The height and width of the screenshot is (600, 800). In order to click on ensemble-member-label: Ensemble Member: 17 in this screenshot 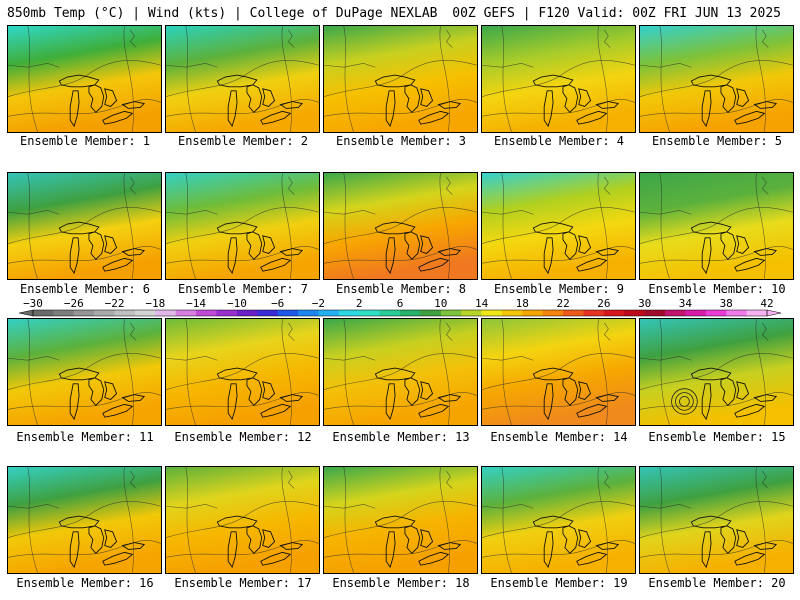, I will do `click(243, 583)`.